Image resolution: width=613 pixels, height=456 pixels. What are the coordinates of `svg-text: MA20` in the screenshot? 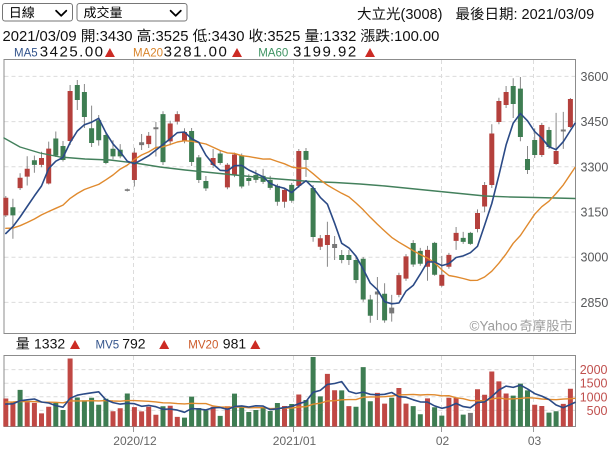 It's located at (148, 54).